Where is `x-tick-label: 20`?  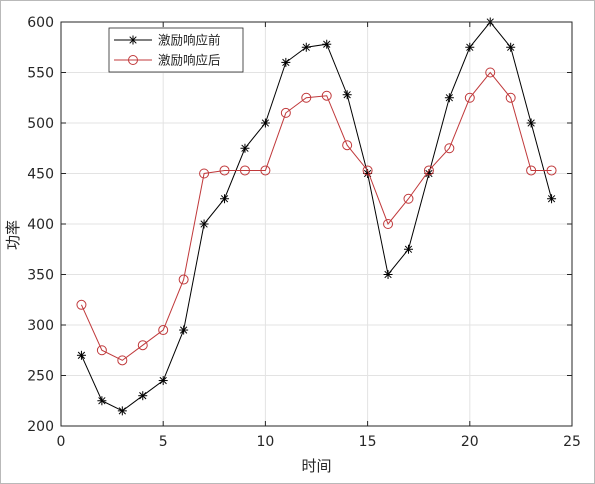
x-tick-label: 20 is located at coordinates (470, 442).